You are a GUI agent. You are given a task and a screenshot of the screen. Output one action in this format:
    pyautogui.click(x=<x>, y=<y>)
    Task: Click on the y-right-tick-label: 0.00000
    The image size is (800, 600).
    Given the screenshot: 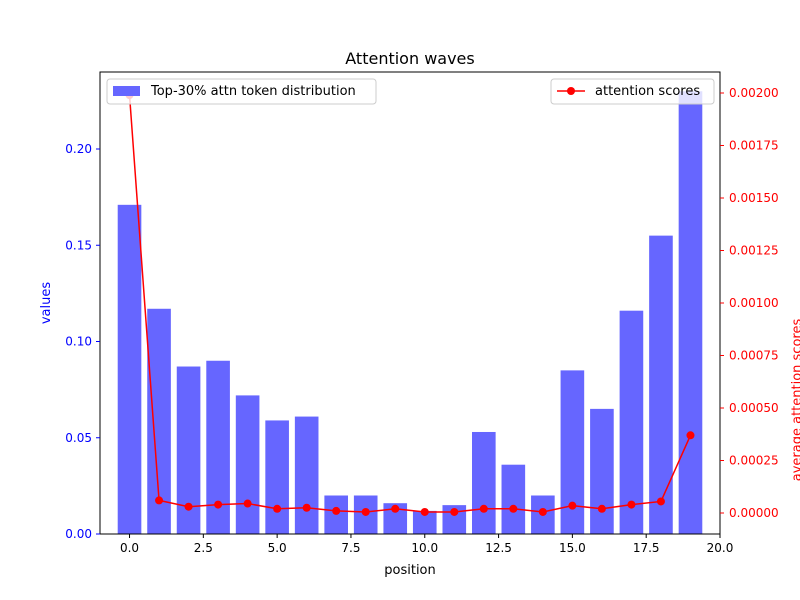 What is the action you would take?
    pyautogui.click(x=754, y=513)
    